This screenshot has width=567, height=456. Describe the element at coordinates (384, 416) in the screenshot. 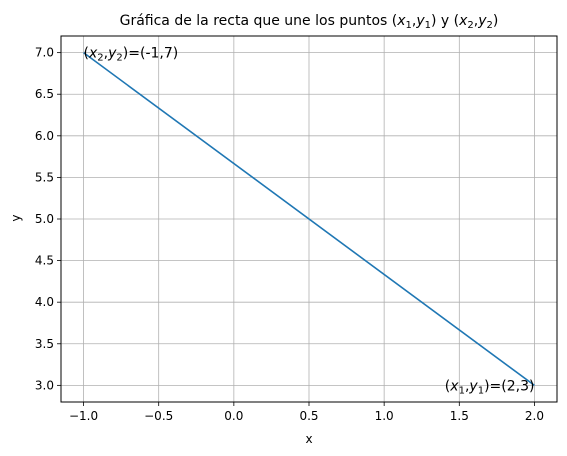

I see `x-tick-label: 1.0` at that location.